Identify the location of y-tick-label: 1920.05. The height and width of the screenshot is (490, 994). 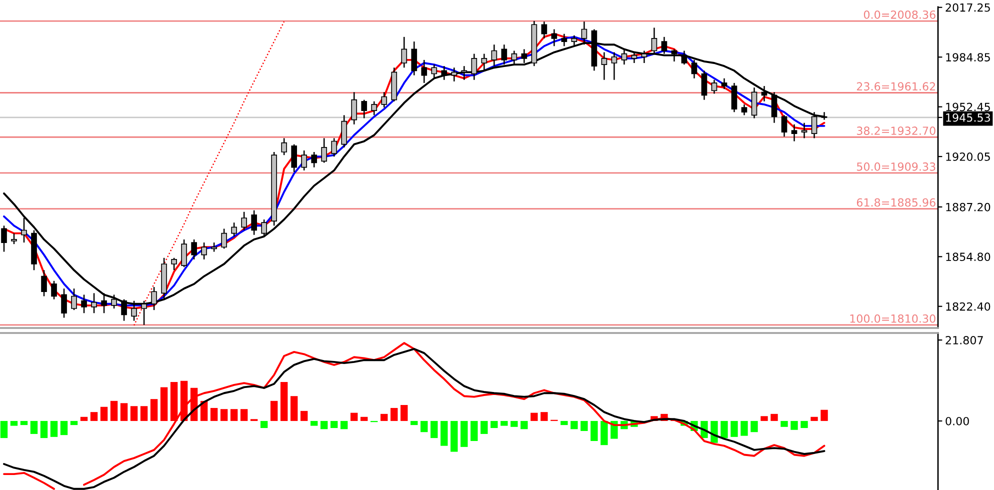
(968, 156).